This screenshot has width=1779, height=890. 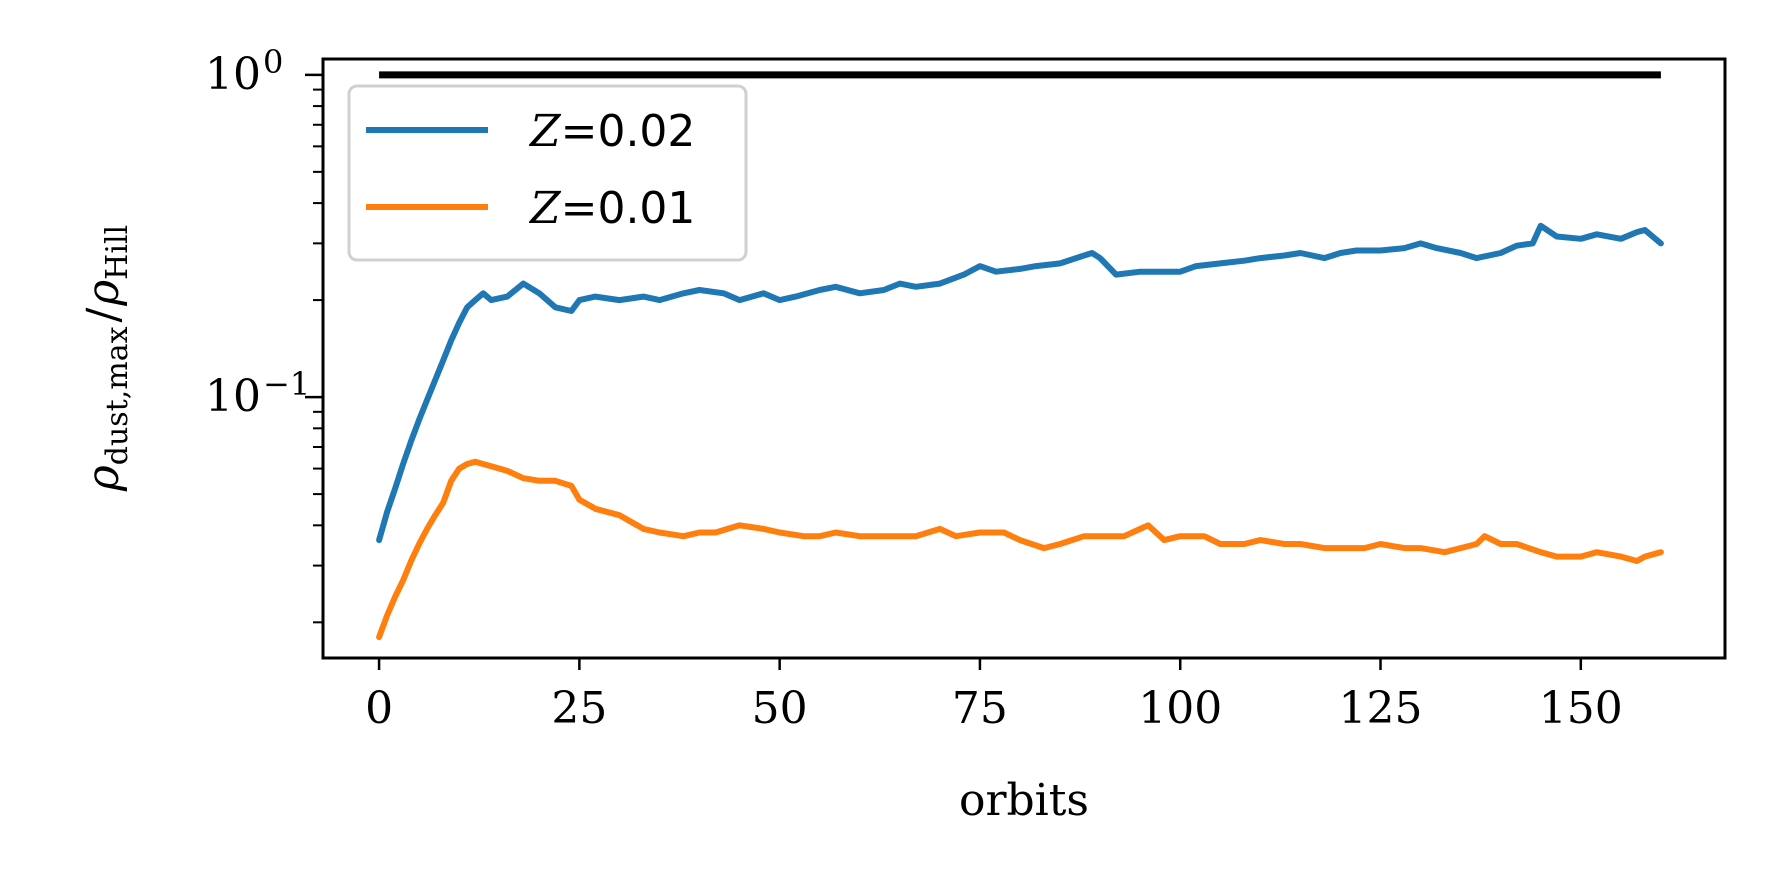 What do you see at coordinates (579, 708) in the screenshot?
I see `x-tick-label: 25` at bounding box center [579, 708].